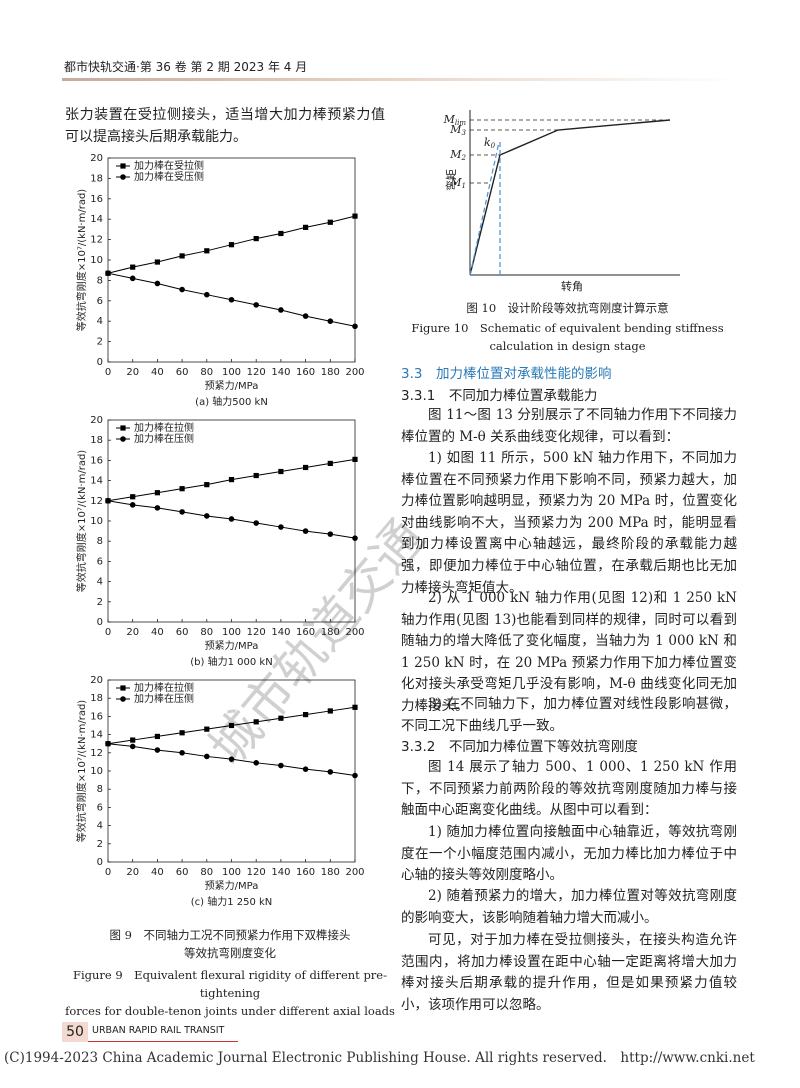  Describe the element at coordinates (96, 521) in the screenshot. I see `y-tick-label: 10` at that location.